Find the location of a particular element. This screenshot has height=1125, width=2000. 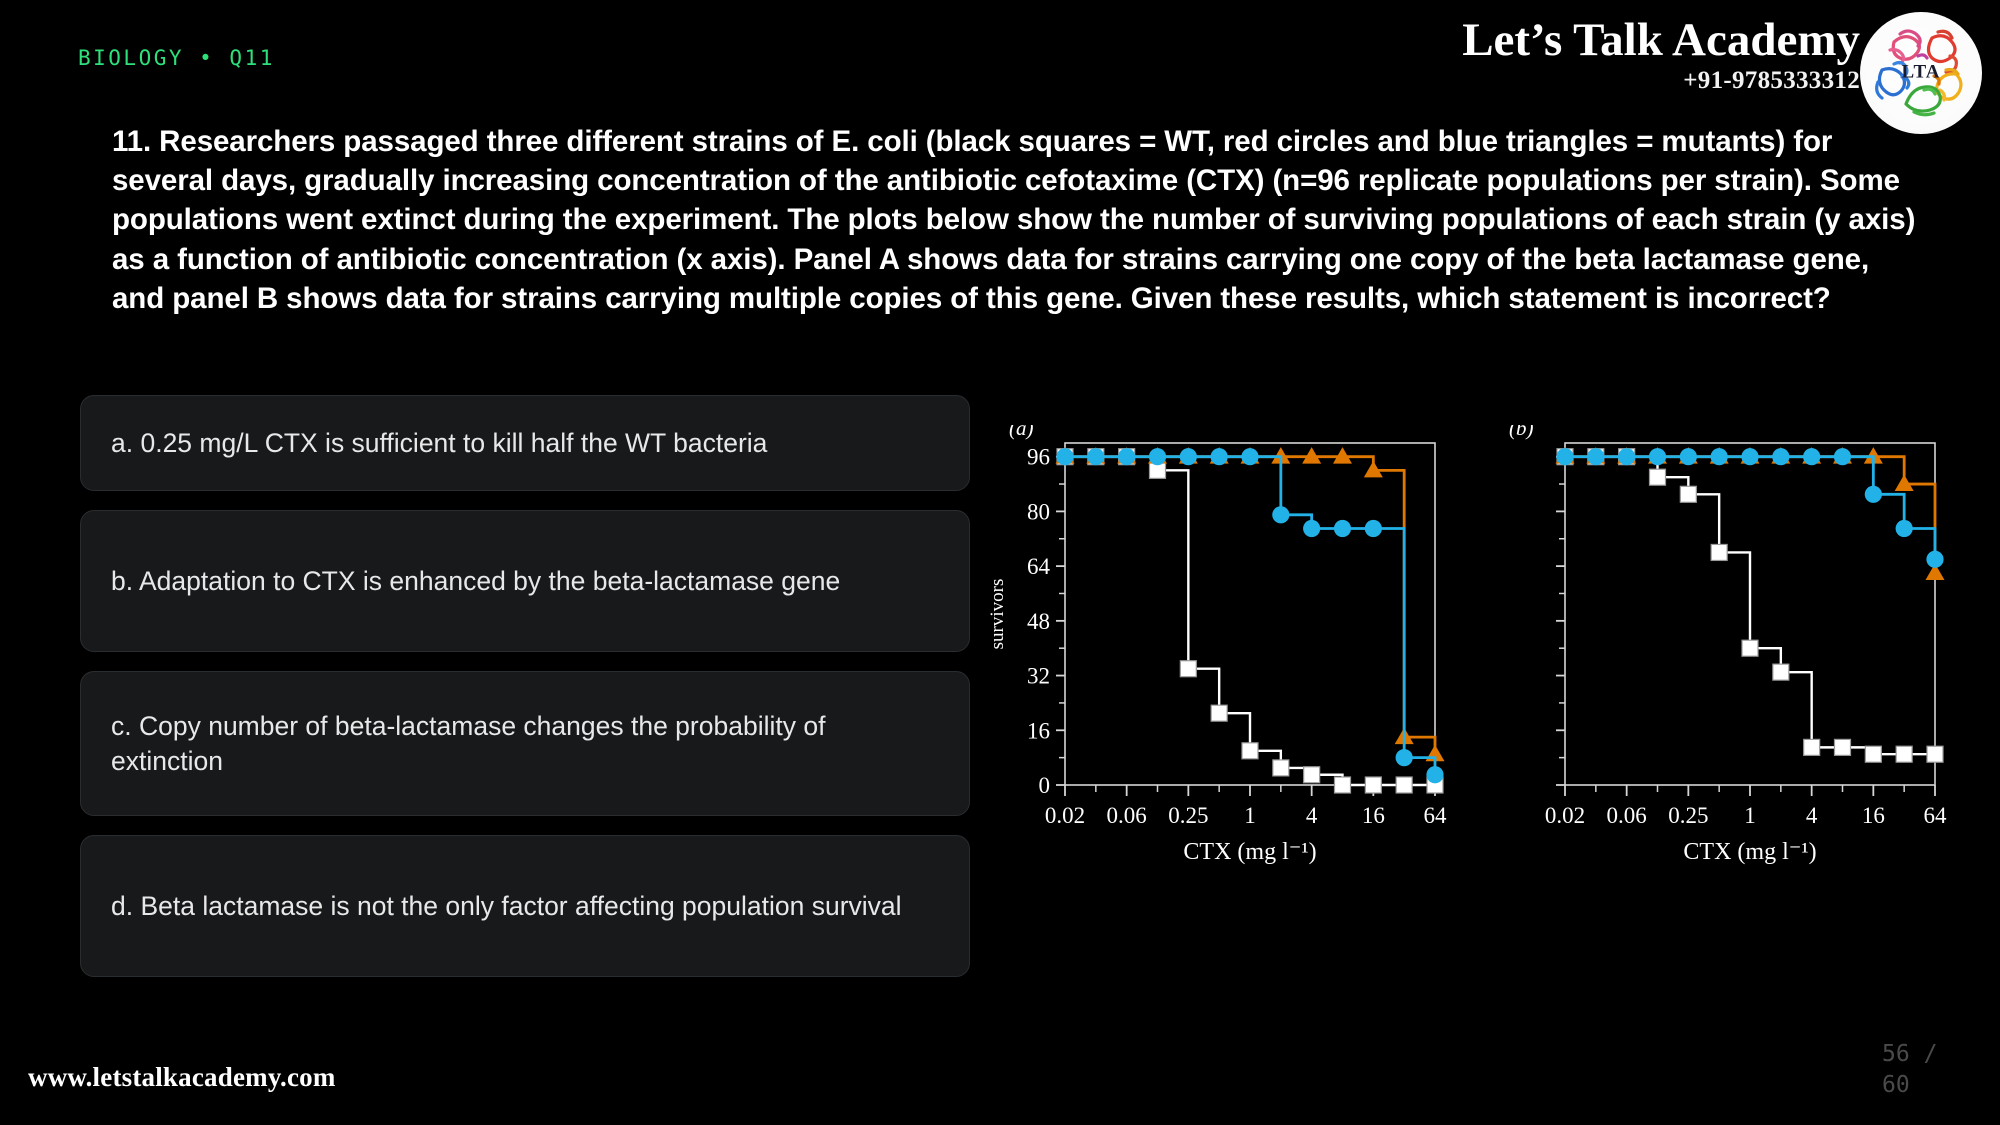

panel-label-b: (b) is located at coordinates (1521, 432).